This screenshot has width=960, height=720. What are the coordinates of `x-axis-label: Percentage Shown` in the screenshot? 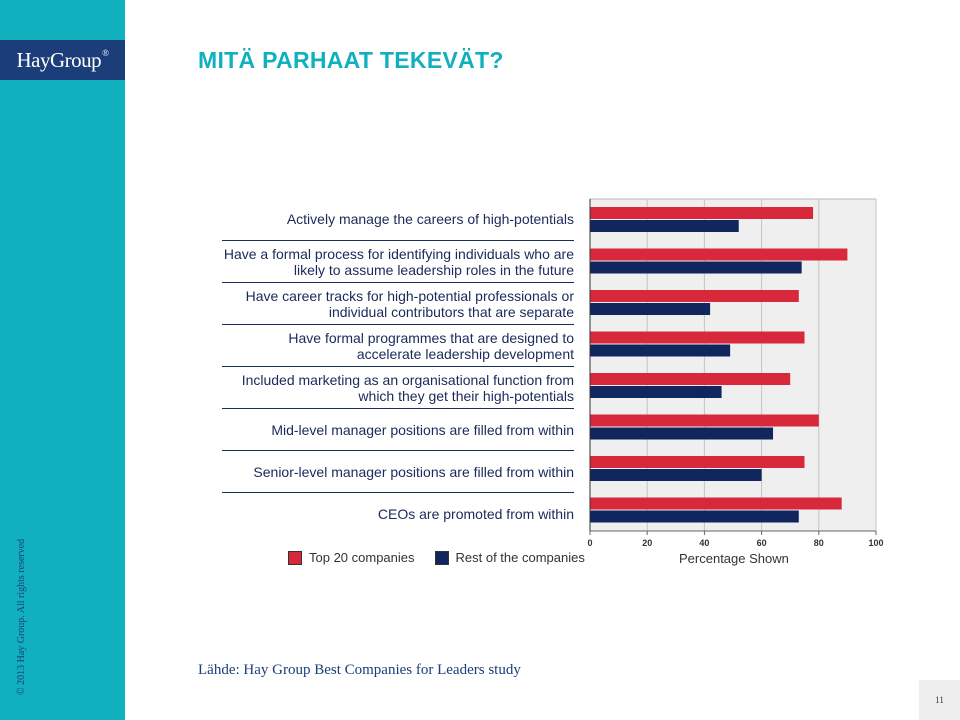 It's located at (734, 558).